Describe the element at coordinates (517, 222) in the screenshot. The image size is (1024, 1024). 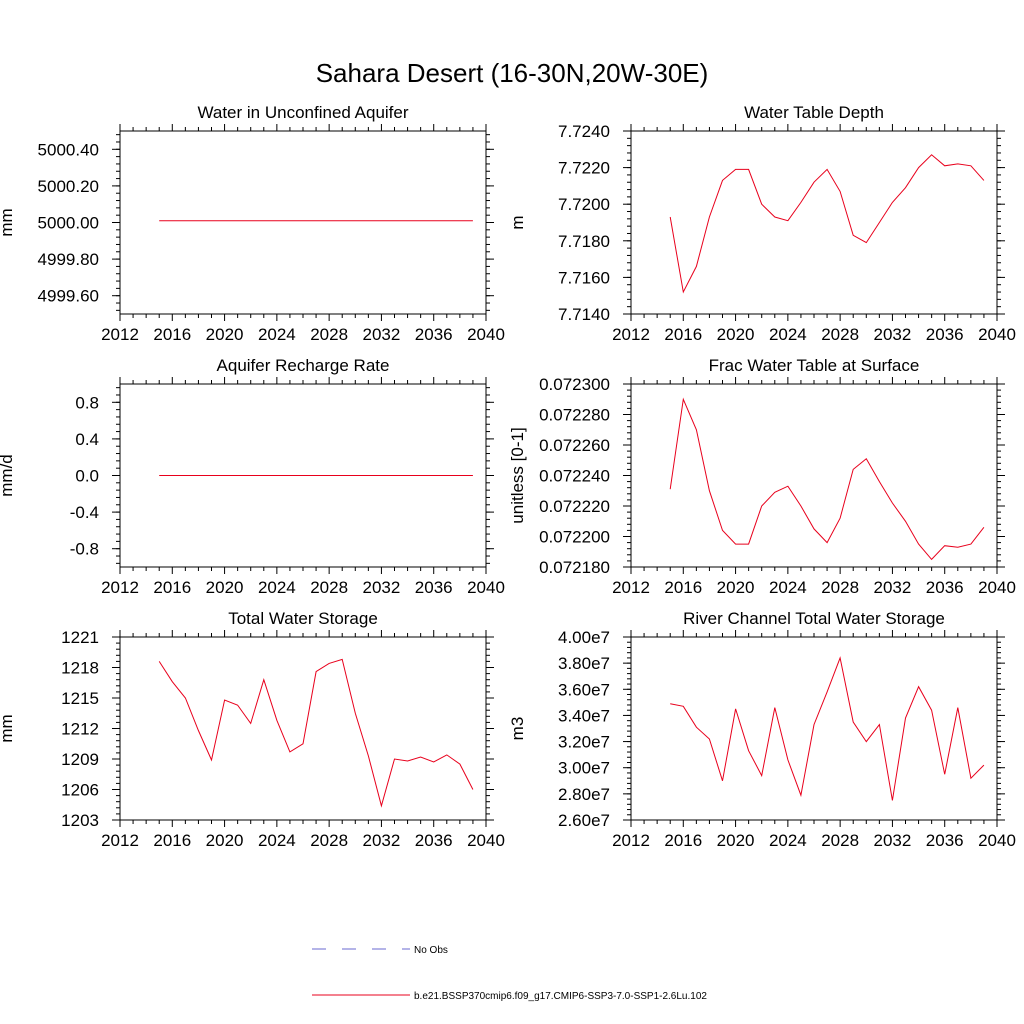
I see `y-axis-label: m` at that location.